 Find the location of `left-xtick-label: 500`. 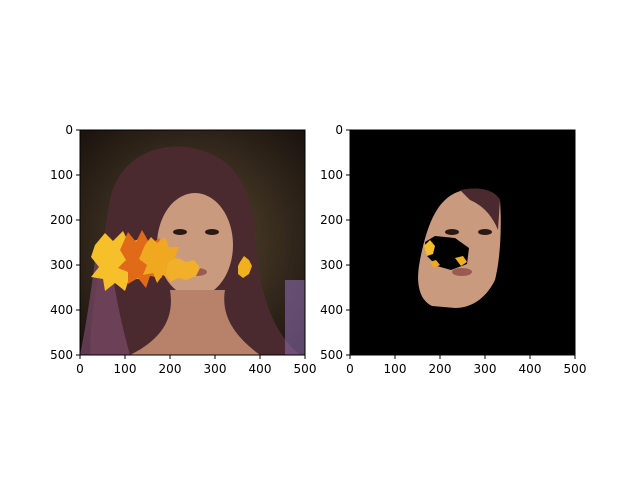

left-xtick-label: 500 is located at coordinates (305, 369).